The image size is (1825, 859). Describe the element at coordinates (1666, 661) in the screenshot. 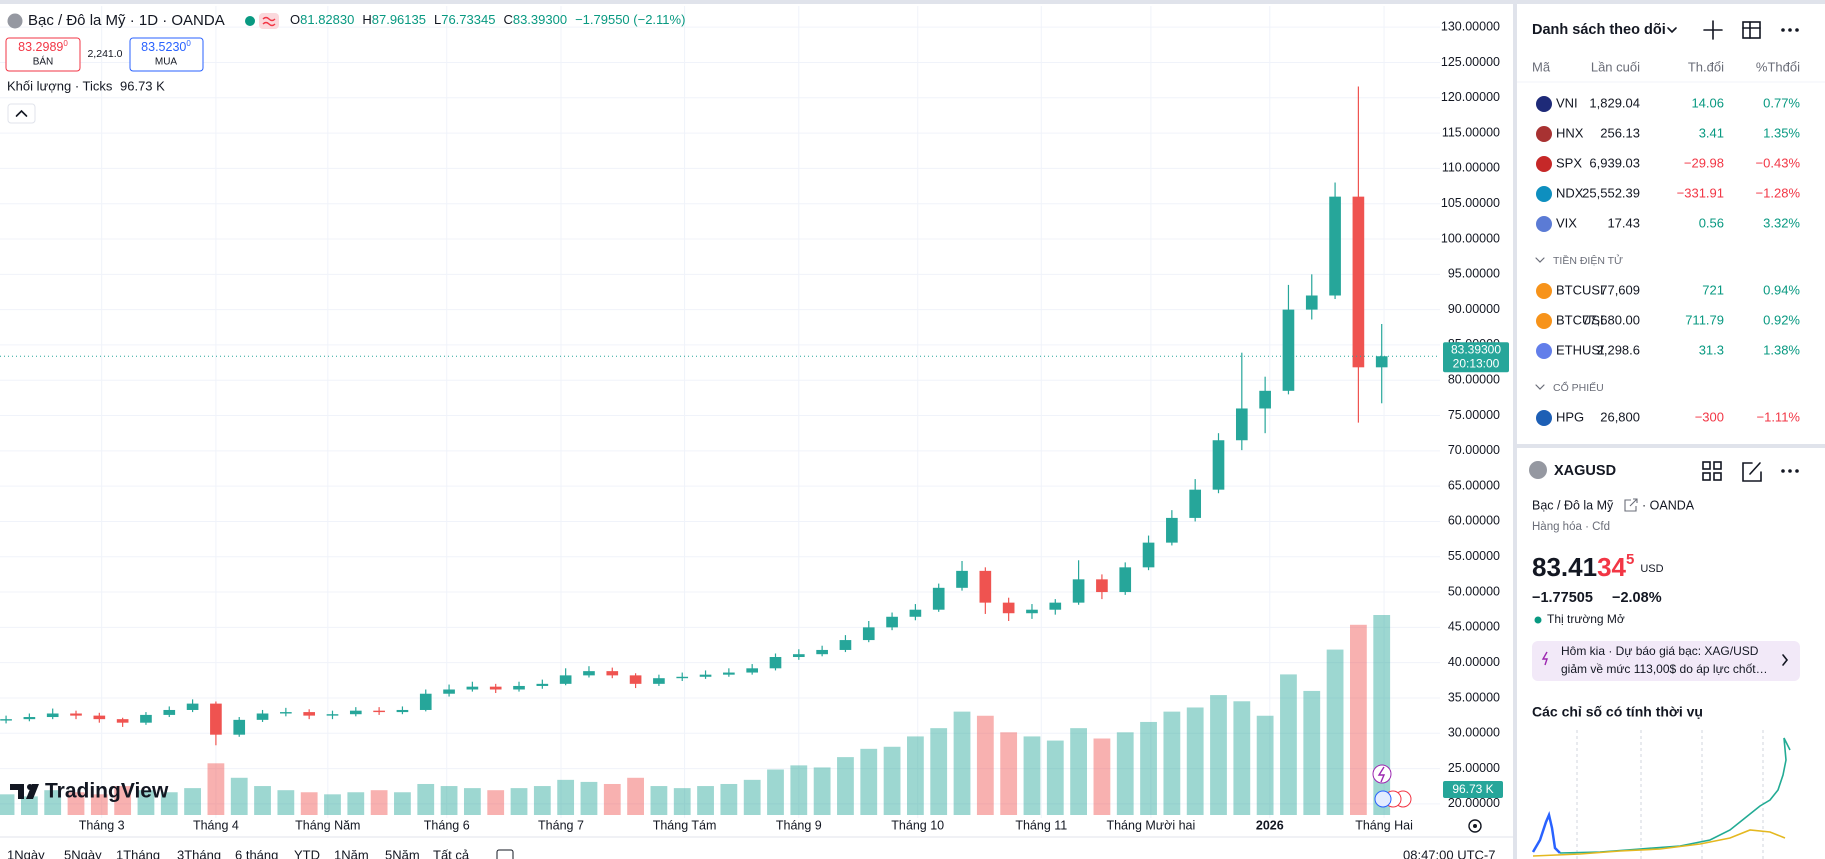

I see `news-card` at that location.